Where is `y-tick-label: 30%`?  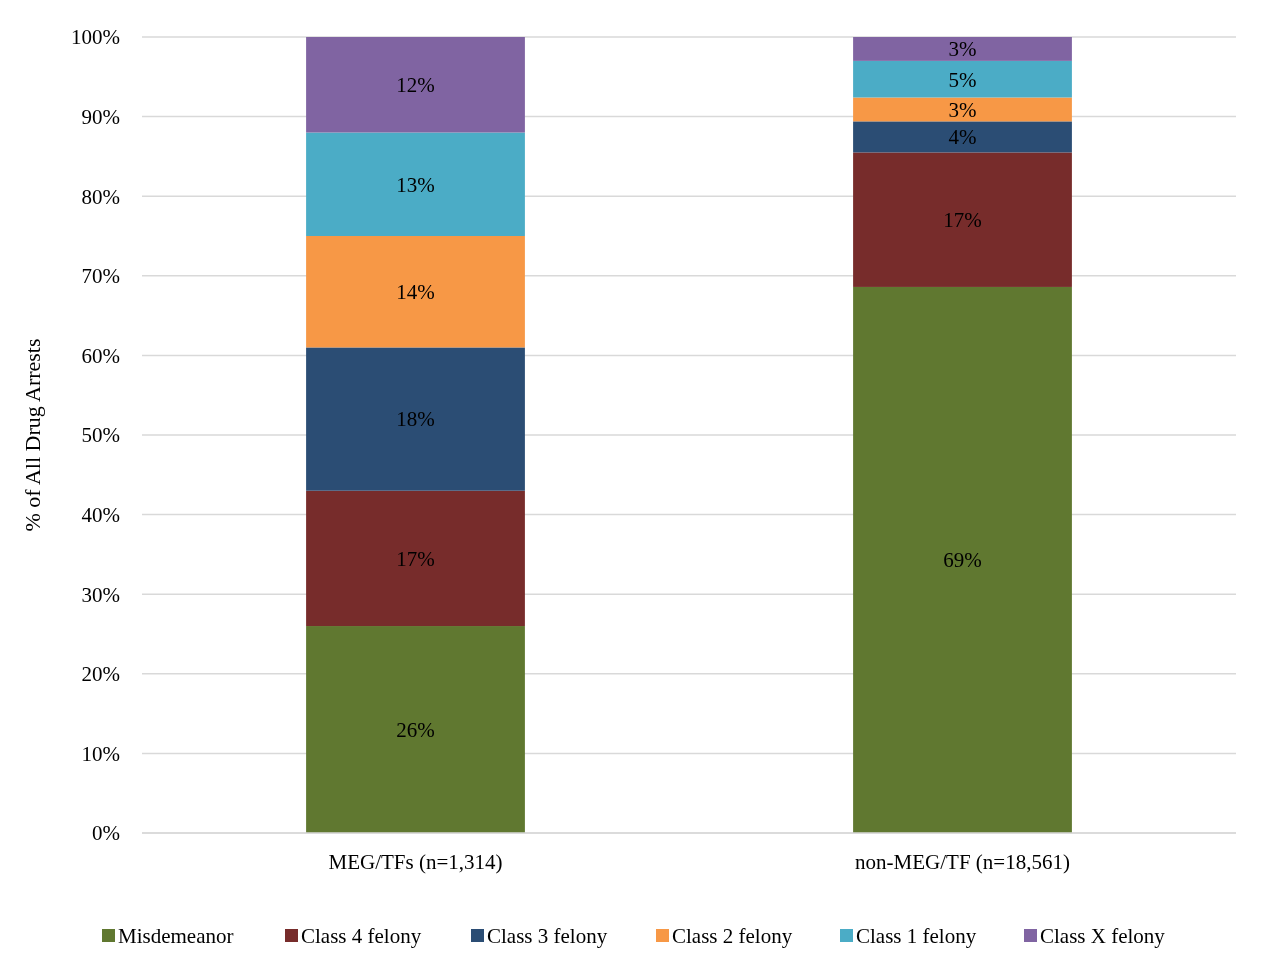
y-tick-label: 30% is located at coordinates (100, 594).